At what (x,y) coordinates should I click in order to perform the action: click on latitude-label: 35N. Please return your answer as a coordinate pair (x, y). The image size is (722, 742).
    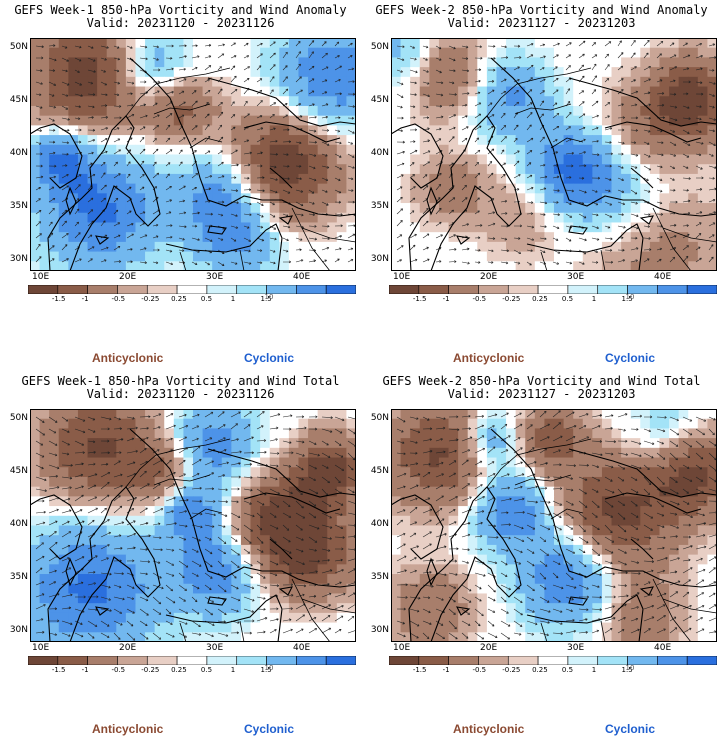
    Looking at the image, I should click on (18, 577).